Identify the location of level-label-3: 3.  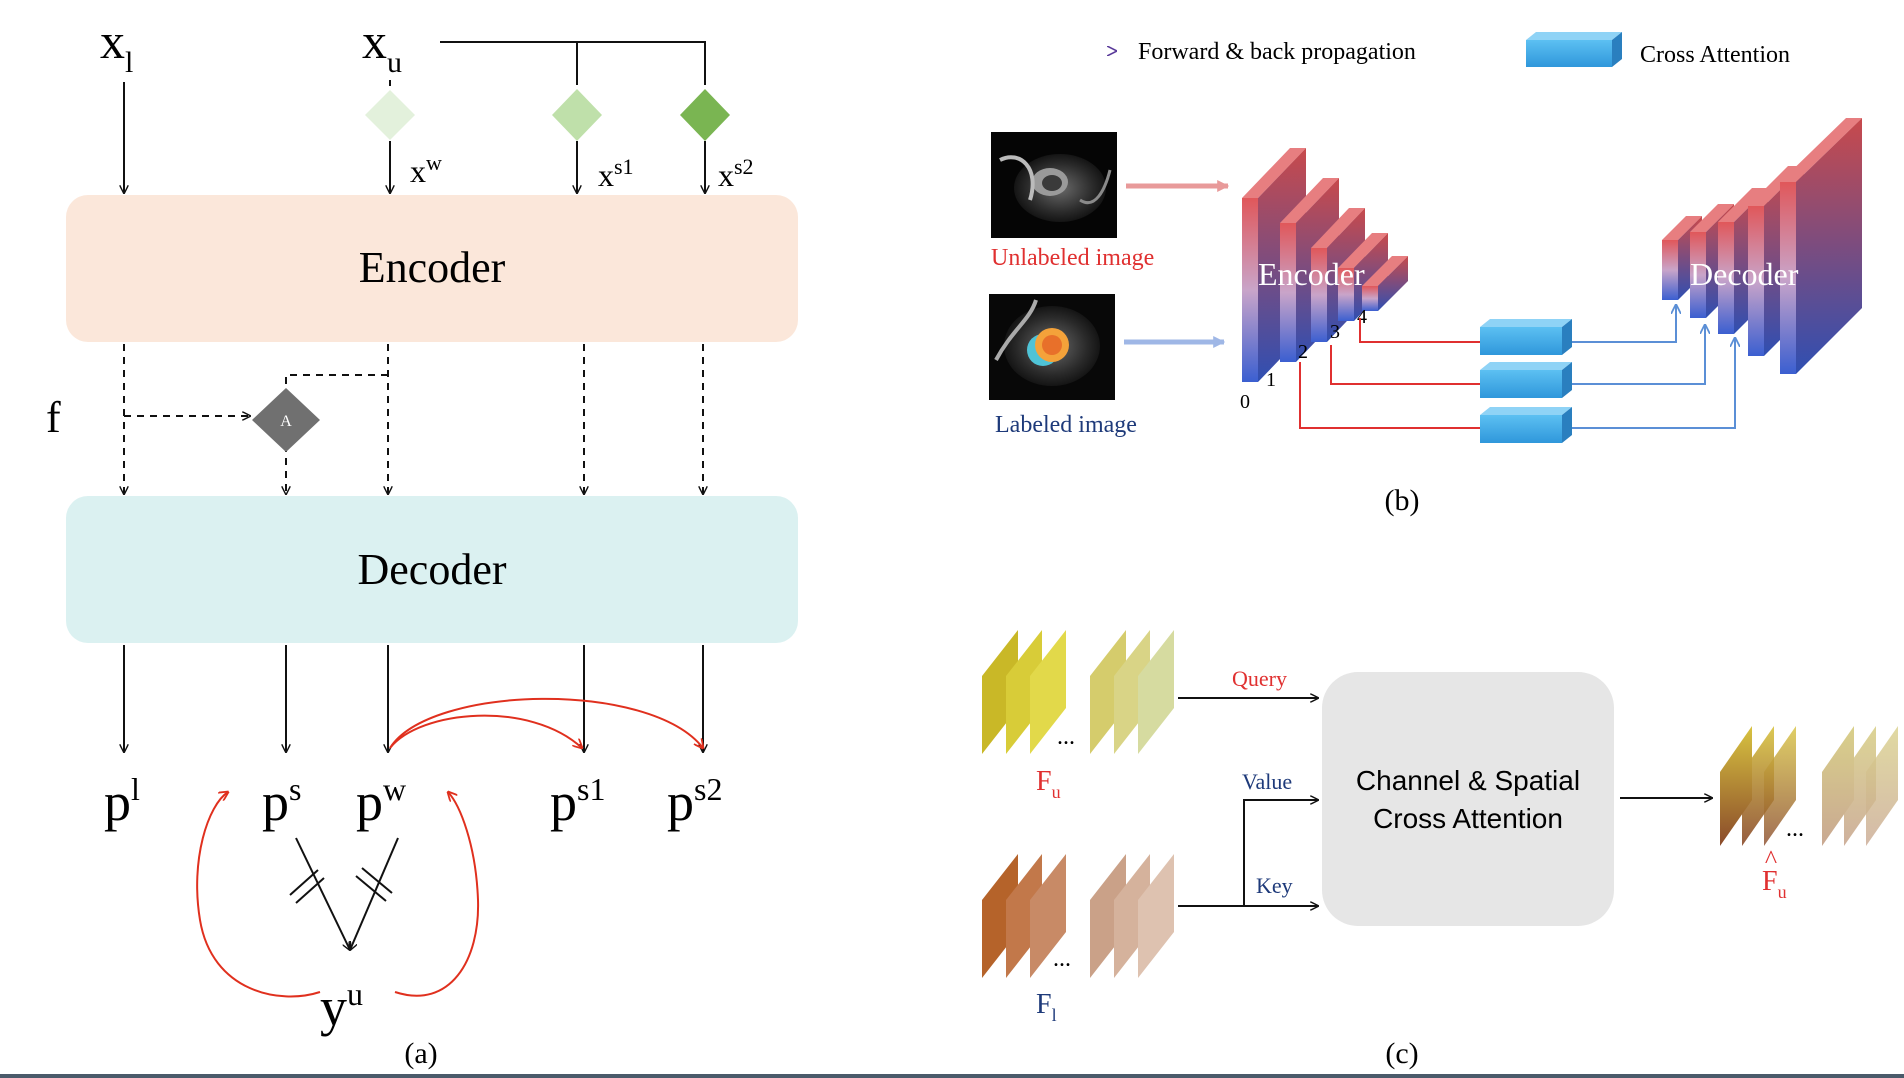
(1335, 332).